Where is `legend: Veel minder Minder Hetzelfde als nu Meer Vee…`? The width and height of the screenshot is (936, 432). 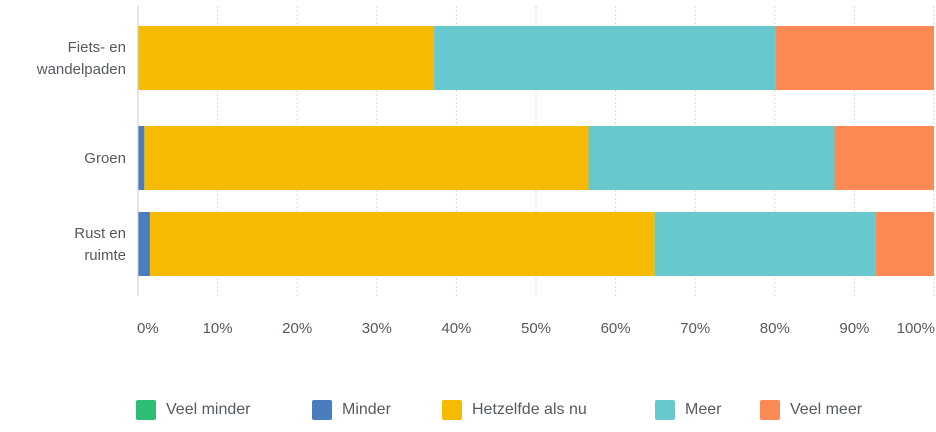 legend: Veel minder Minder Hetzelfde als nu Meer Vee… is located at coordinates (468, 413).